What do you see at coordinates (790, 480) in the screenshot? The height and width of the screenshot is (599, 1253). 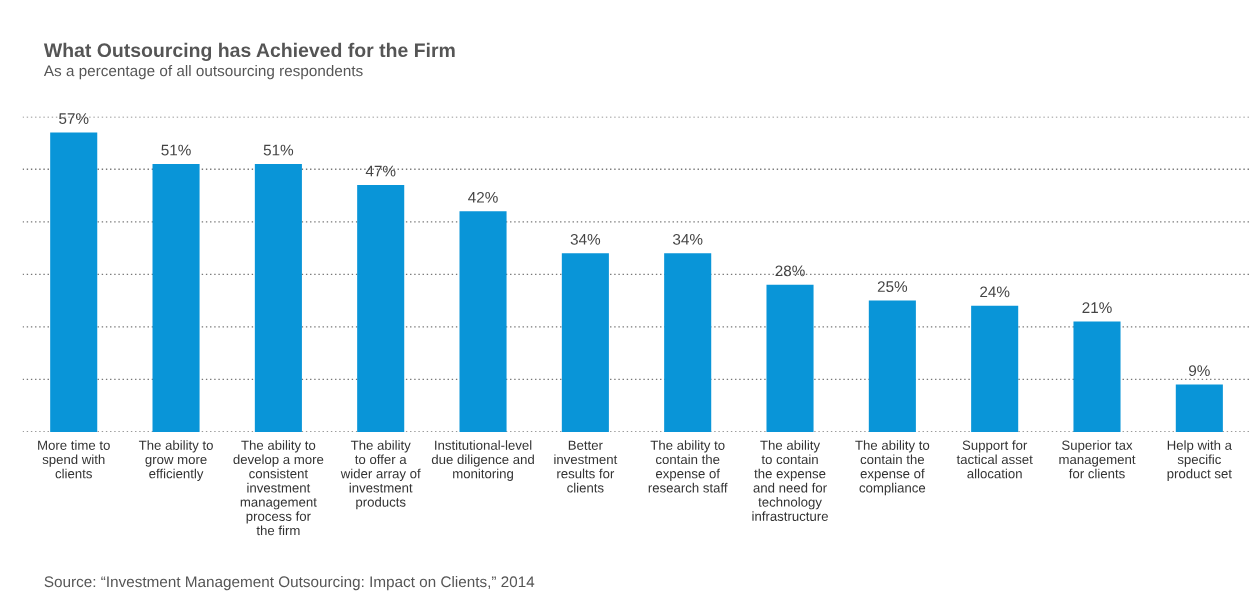 I see `x-tick-label: The ability to contain the expense and need for technology infrastructure` at bounding box center [790, 480].